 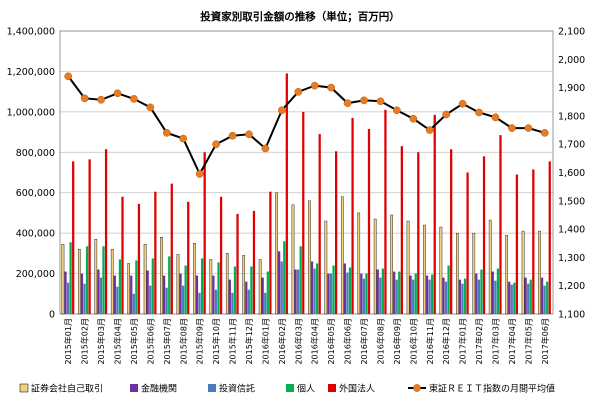 What do you see at coordinates (315, 341) in the screenshot?
I see `x-tick-label: 2016年04月` at bounding box center [315, 341].